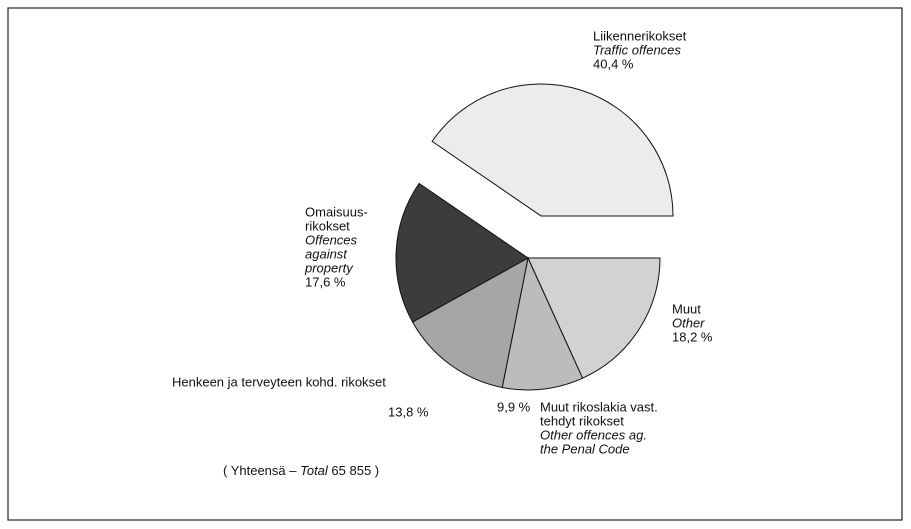 Image resolution: width=911 pixels, height=529 pixels. What do you see at coordinates (331, 239) in the screenshot?
I see `slice-label-en: Offences` at bounding box center [331, 239].